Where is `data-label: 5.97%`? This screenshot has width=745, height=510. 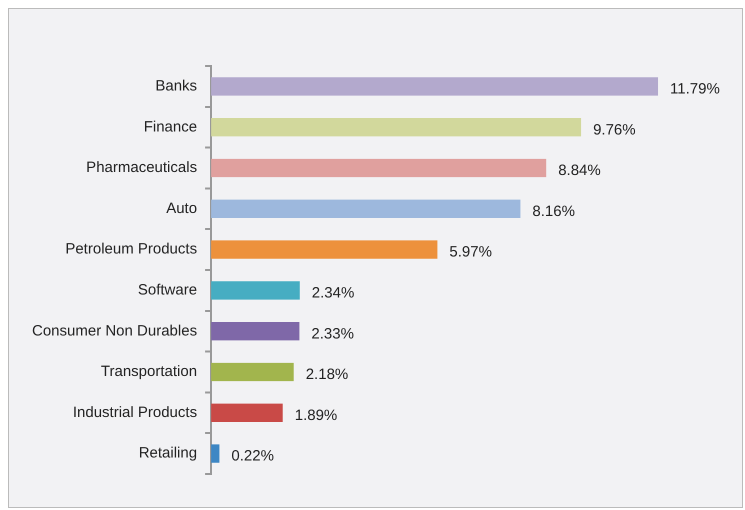
data-label: 5.97% is located at coordinates (470, 252).